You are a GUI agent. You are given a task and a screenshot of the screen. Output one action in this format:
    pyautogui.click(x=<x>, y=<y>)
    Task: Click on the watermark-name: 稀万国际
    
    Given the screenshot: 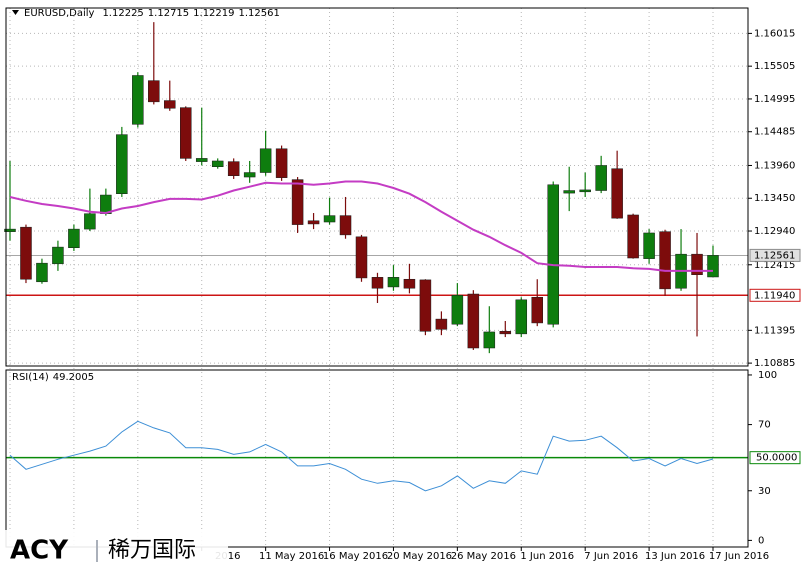 What is the action you would take?
    pyautogui.click(x=152, y=550)
    